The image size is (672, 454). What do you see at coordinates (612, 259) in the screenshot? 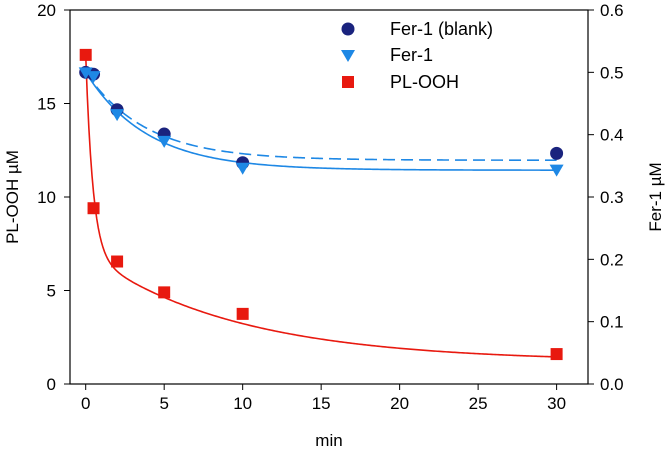
I see `y-right-tick-label: 0.2` at bounding box center [612, 259].